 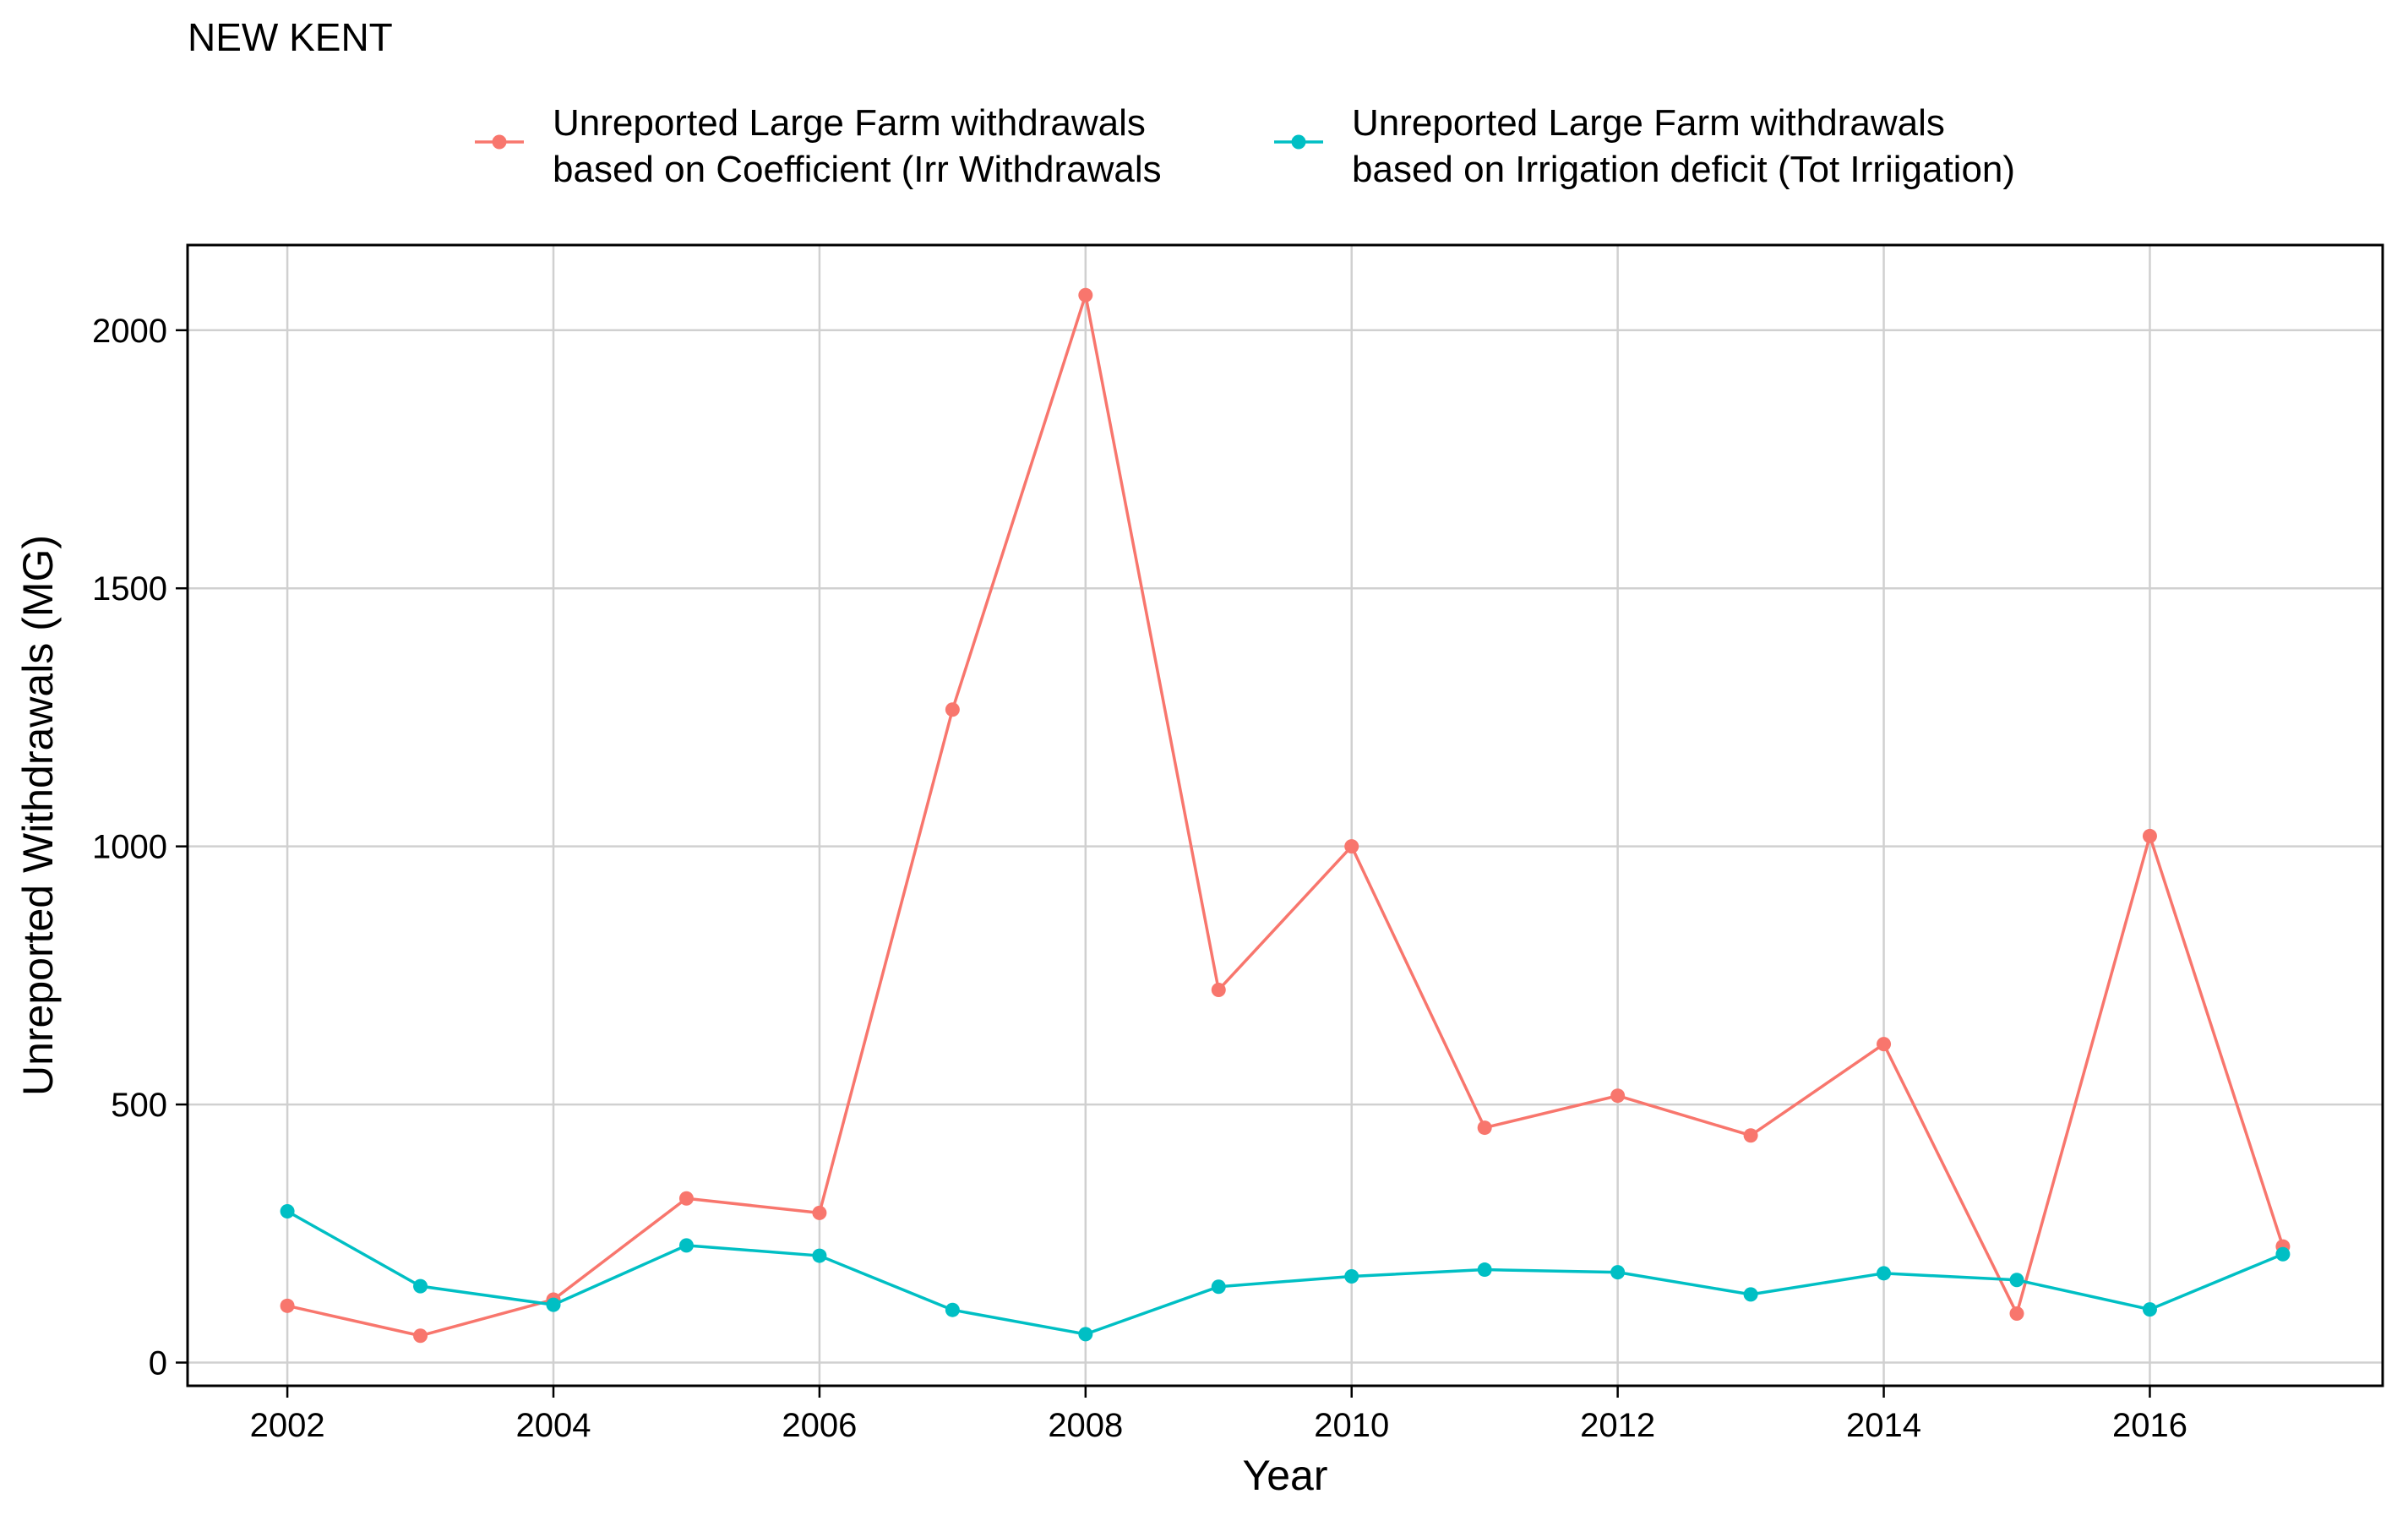 What do you see at coordinates (1883, 1425) in the screenshot?
I see `x-tick-label: 2014` at bounding box center [1883, 1425].